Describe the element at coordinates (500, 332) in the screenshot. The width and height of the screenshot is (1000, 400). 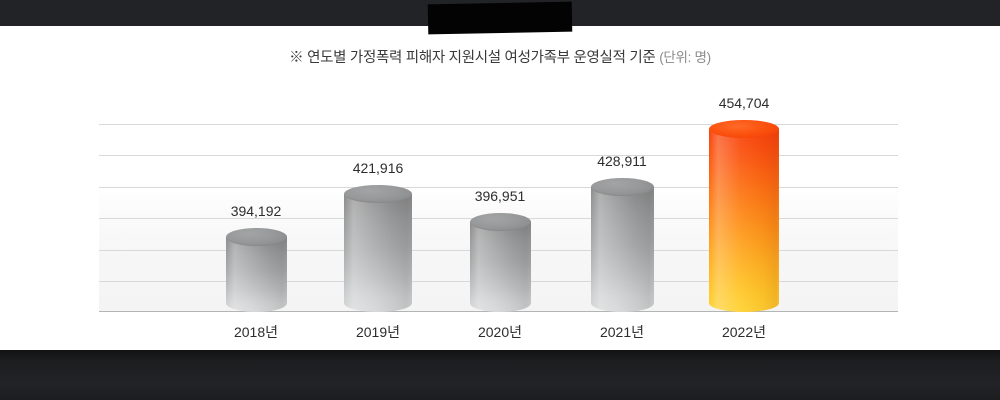
I see `category-label-2020: 2020년` at that location.